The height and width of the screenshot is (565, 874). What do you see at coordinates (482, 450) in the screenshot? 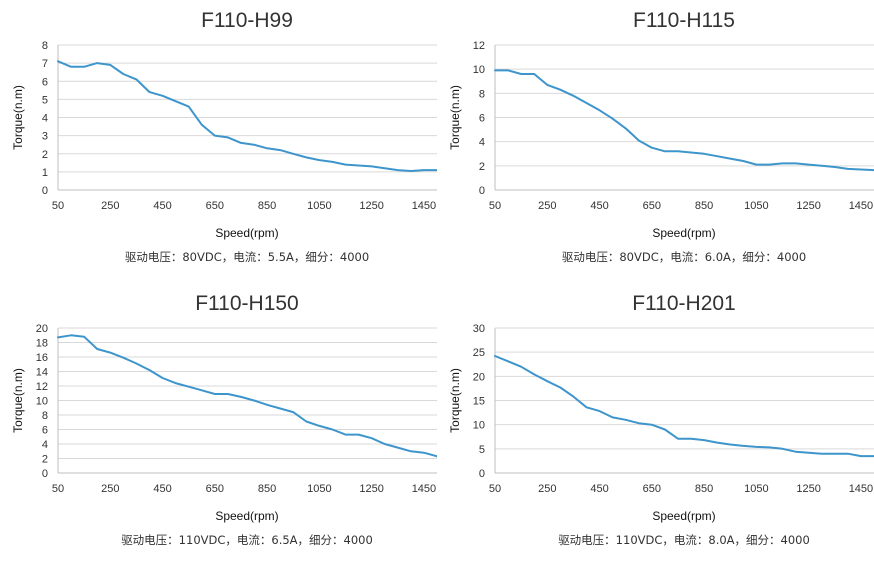
I see `y-tick-label: 5` at bounding box center [482, 450].